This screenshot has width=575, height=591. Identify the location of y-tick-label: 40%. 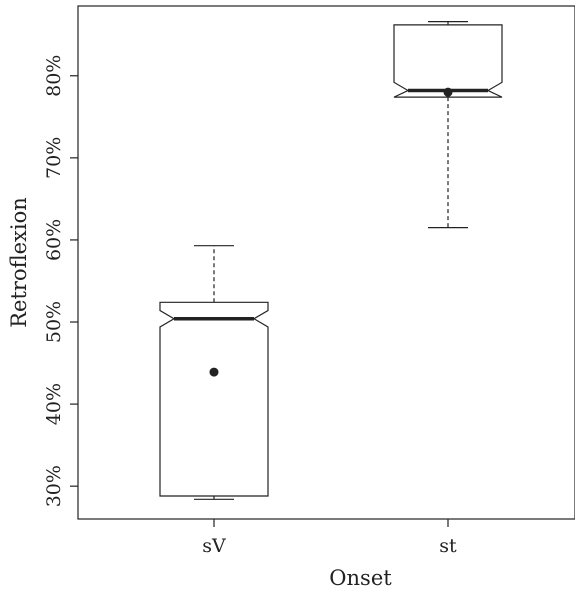
(54, 404).